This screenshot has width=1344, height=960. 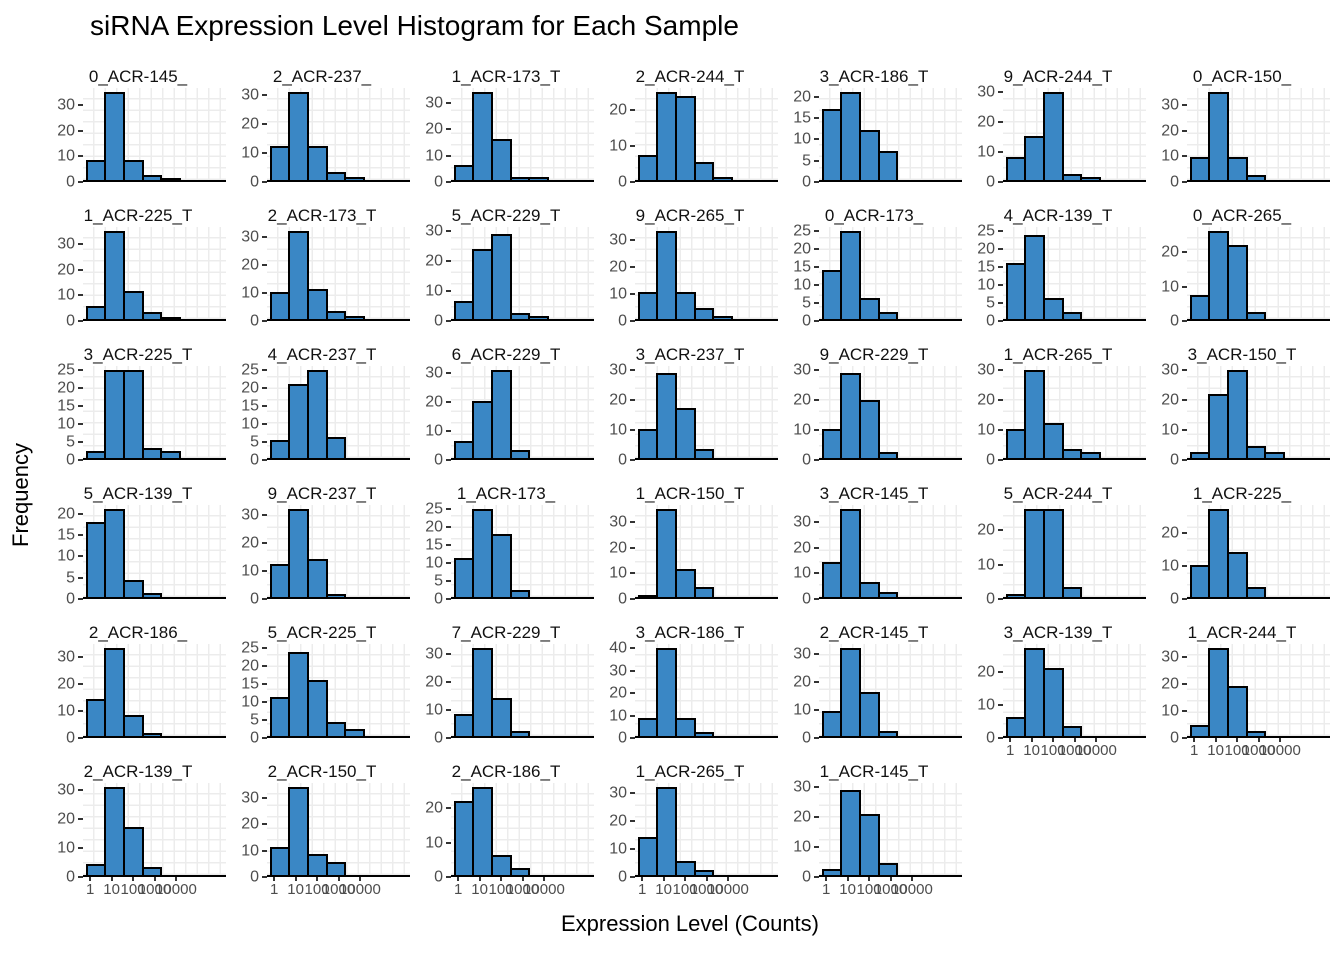 I want to click on y-axis: 20 15 10 5 0, so click(x=800, y=139).